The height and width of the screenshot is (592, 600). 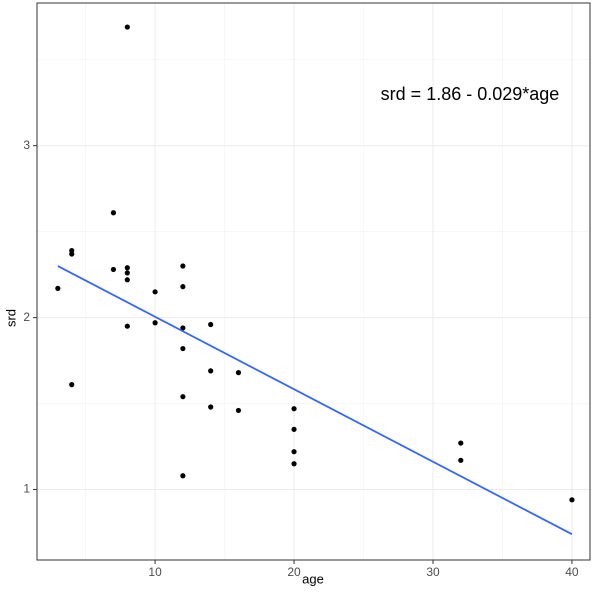 What do you see at coordinates (26, 317) in the screenshot?
I see `y-tick-label: 2` at bounding box center [26, 317].